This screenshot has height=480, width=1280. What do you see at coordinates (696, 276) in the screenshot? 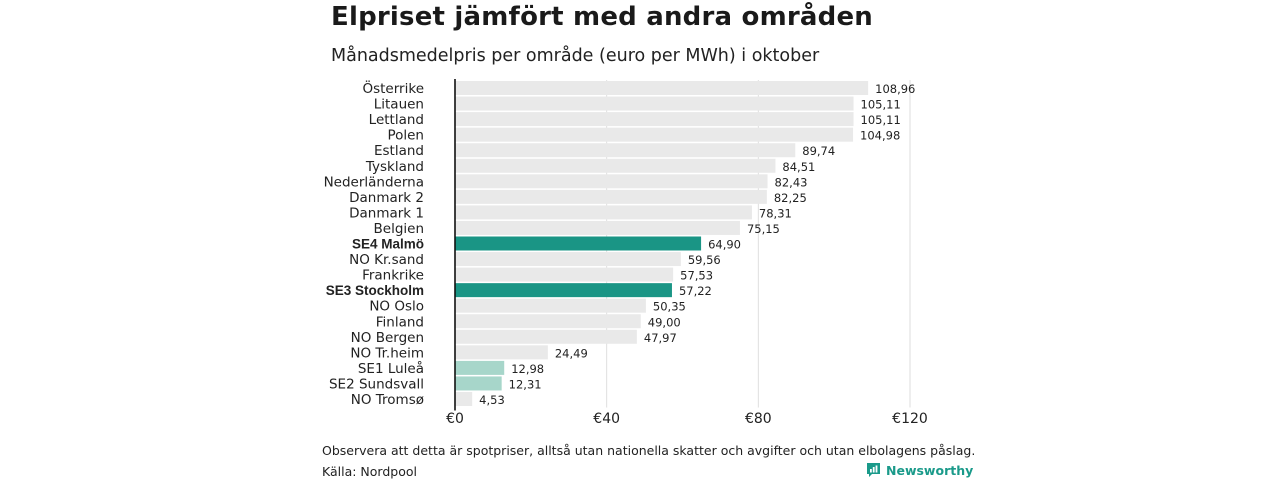
I see `value-label: 57,53` at bounding box center [696, 276].